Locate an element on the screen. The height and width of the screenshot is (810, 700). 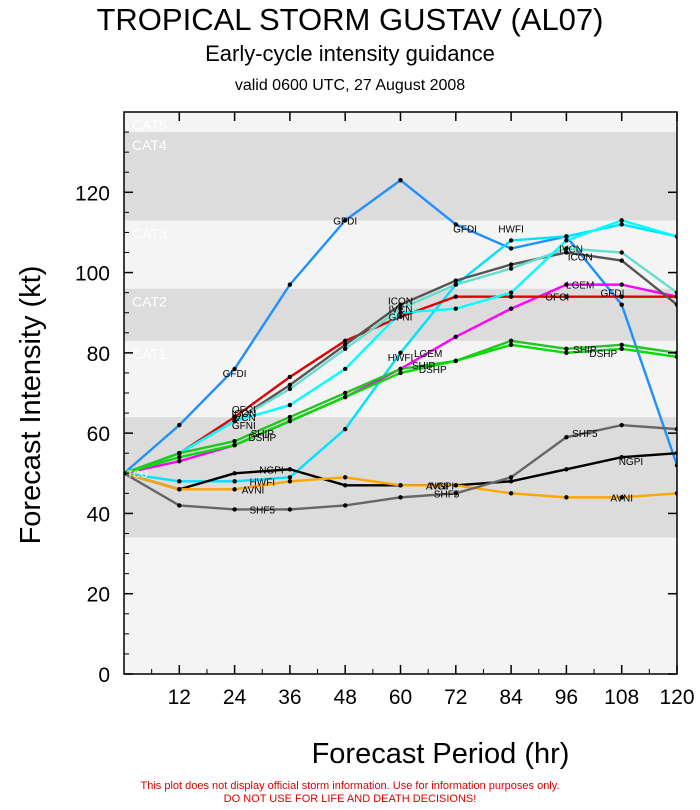
series-label-gfni: GFNI is located at coordinates (401, 318).